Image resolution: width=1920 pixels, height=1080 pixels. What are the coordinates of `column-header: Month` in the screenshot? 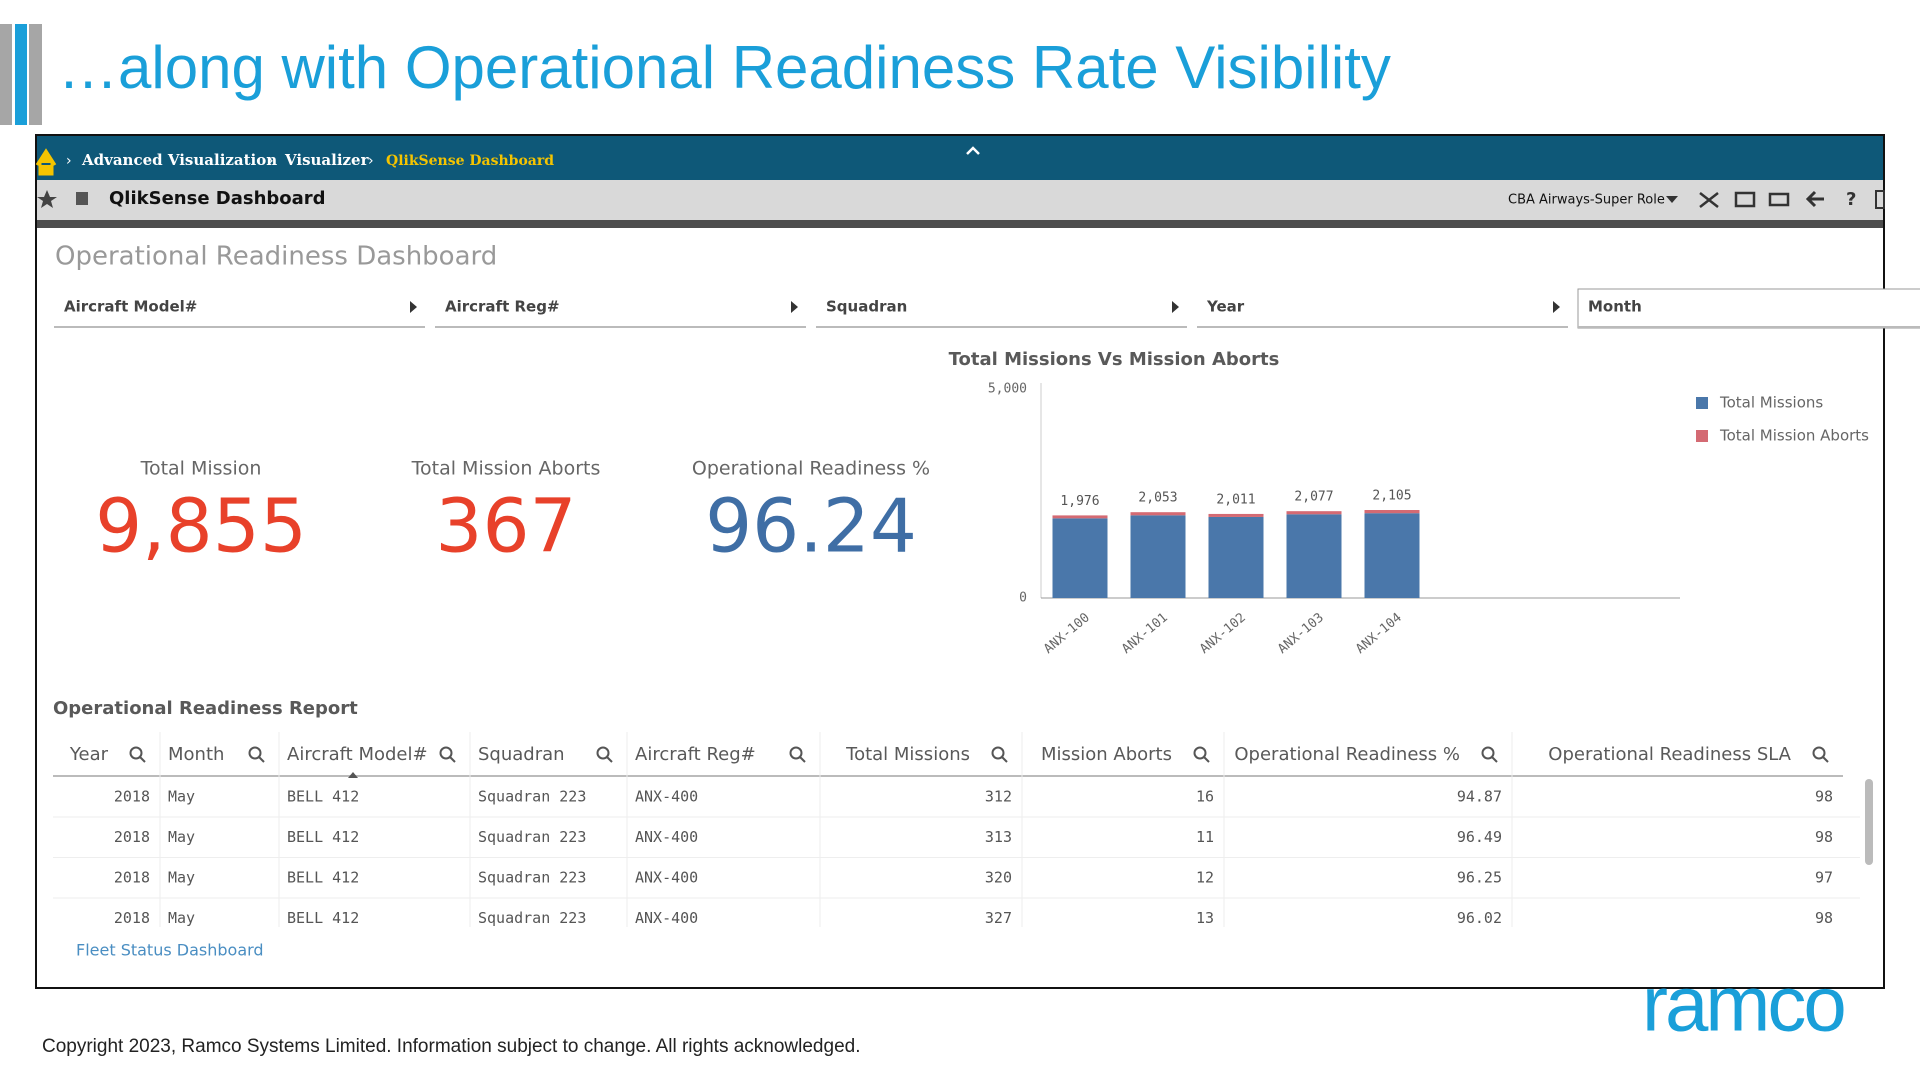 It's located at (196, 754).